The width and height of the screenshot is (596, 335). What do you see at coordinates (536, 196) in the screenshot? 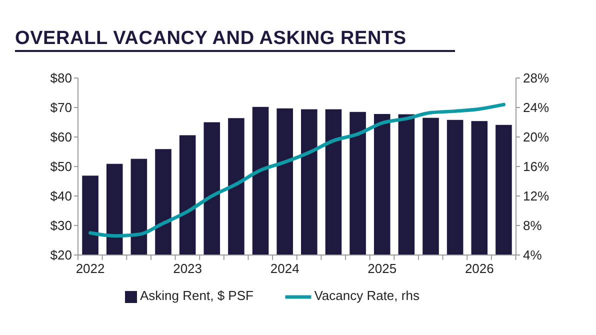
I see `y2-tick-label: 12%` at bounding box center [536, 196].